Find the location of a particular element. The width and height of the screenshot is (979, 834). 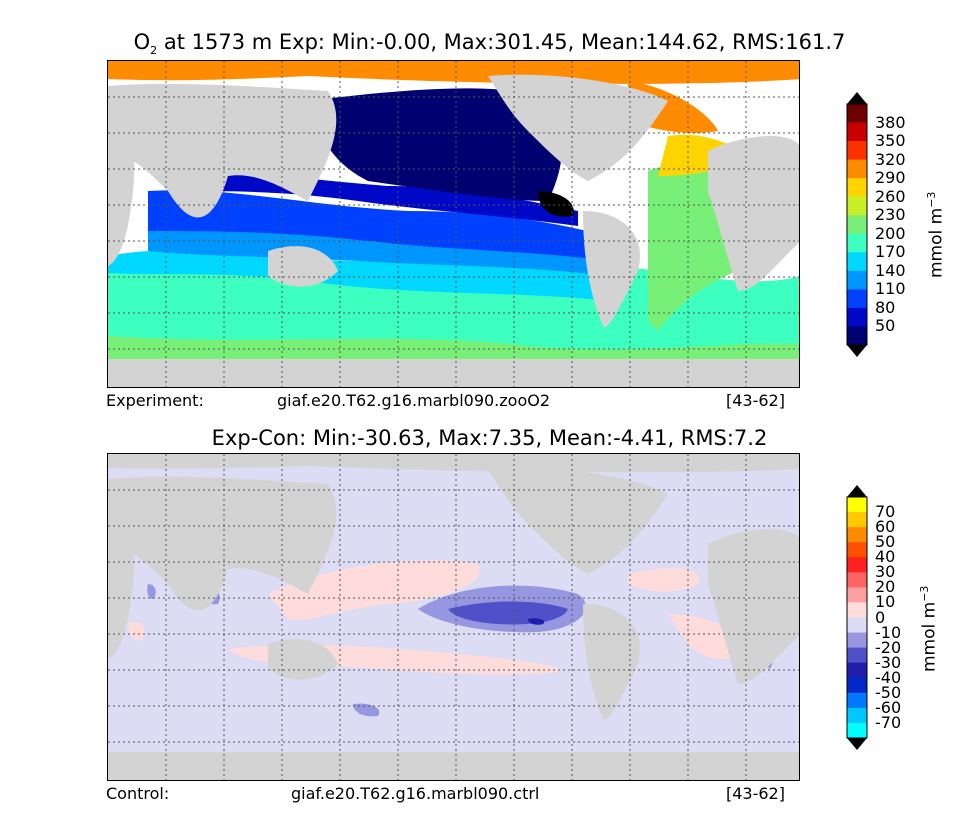

bottom-colorbar-unit: mmol m−3 is located at coordinates (929, 628).